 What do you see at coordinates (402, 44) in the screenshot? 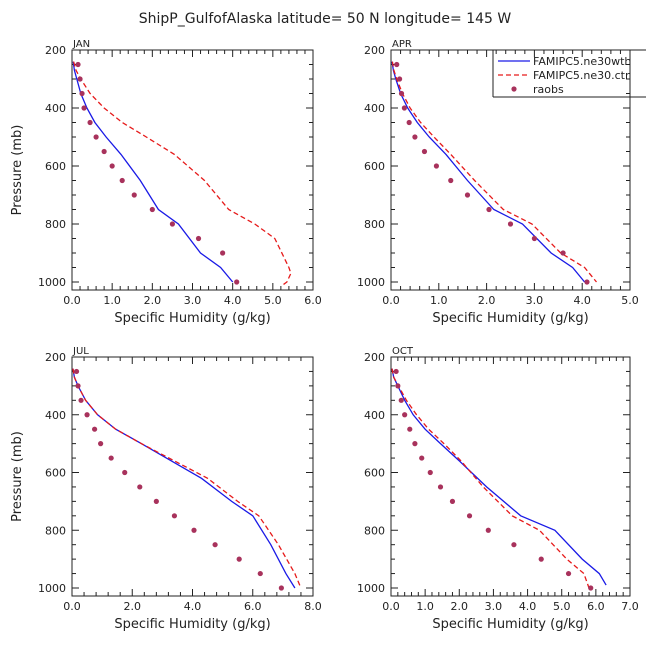
I see `panel-title: APR` at bounding box center [402, 44].